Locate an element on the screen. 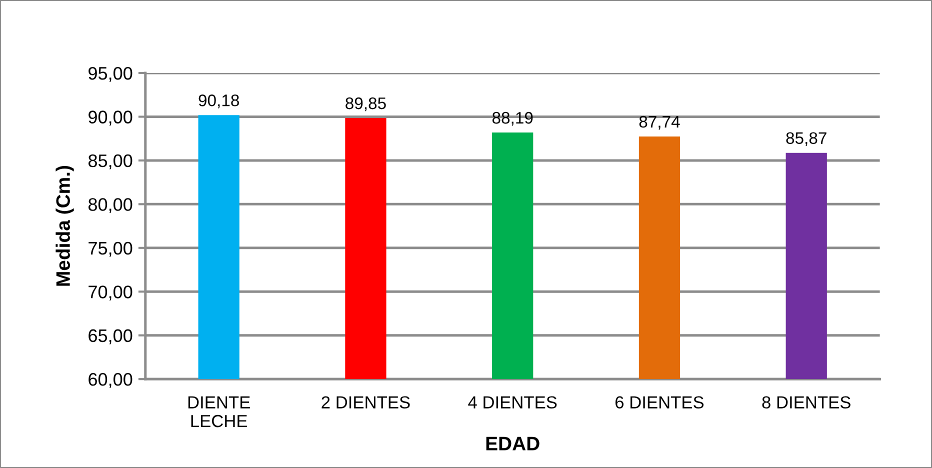  x-tick-label: 4 DIENTES is located at coordinates (512, 402).